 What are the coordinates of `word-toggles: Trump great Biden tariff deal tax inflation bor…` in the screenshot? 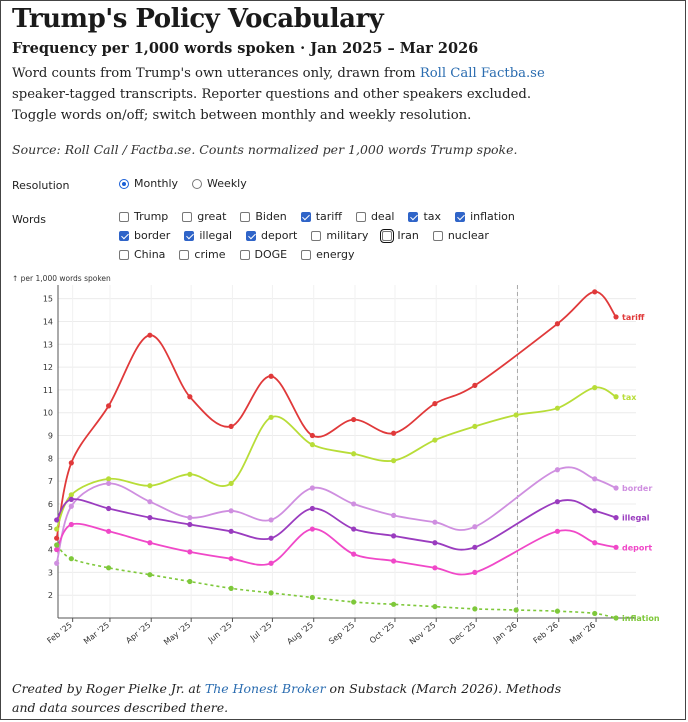 It's located at (349, 235).